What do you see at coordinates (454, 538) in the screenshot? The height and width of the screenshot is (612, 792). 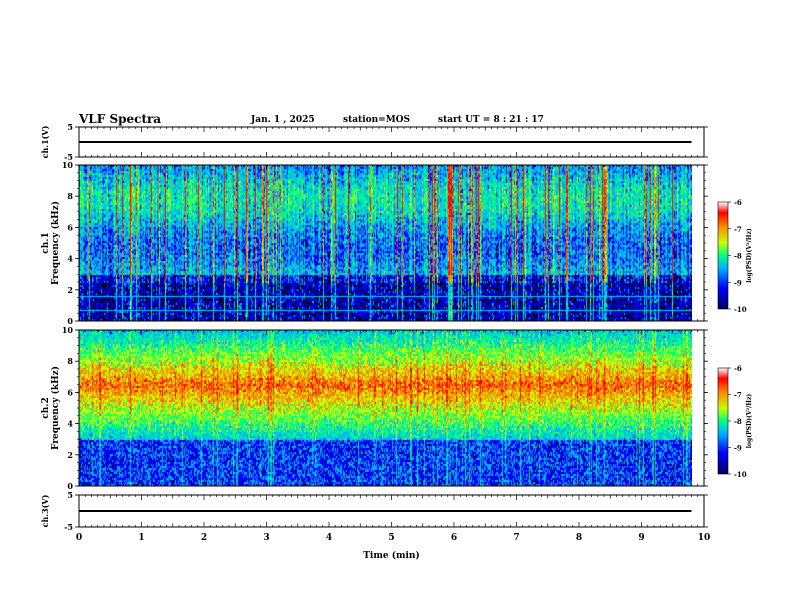 I see `x-tick-label: 6` at bounding box center [454, 538].